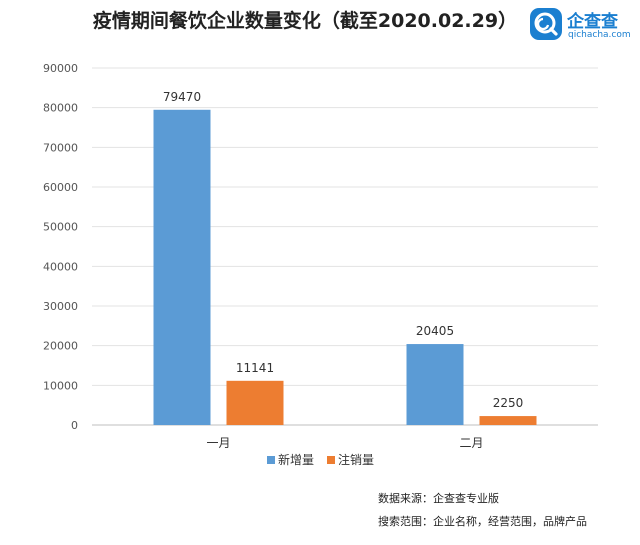  What do you see at coordinates (435, 331) in the screenshot?
I see `data-label: 20405` at bounding box center [435, 331].